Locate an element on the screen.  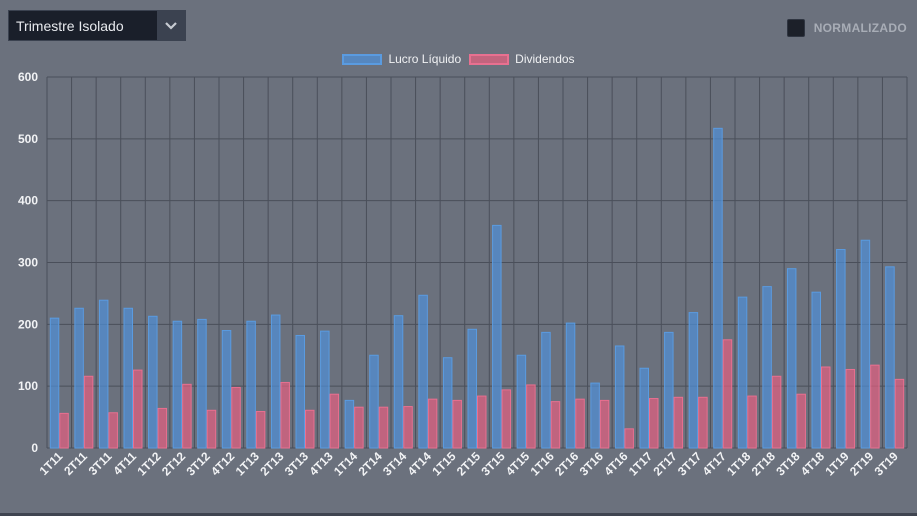
x-tick-label: 4T17 is located at coordinates (714, 463).